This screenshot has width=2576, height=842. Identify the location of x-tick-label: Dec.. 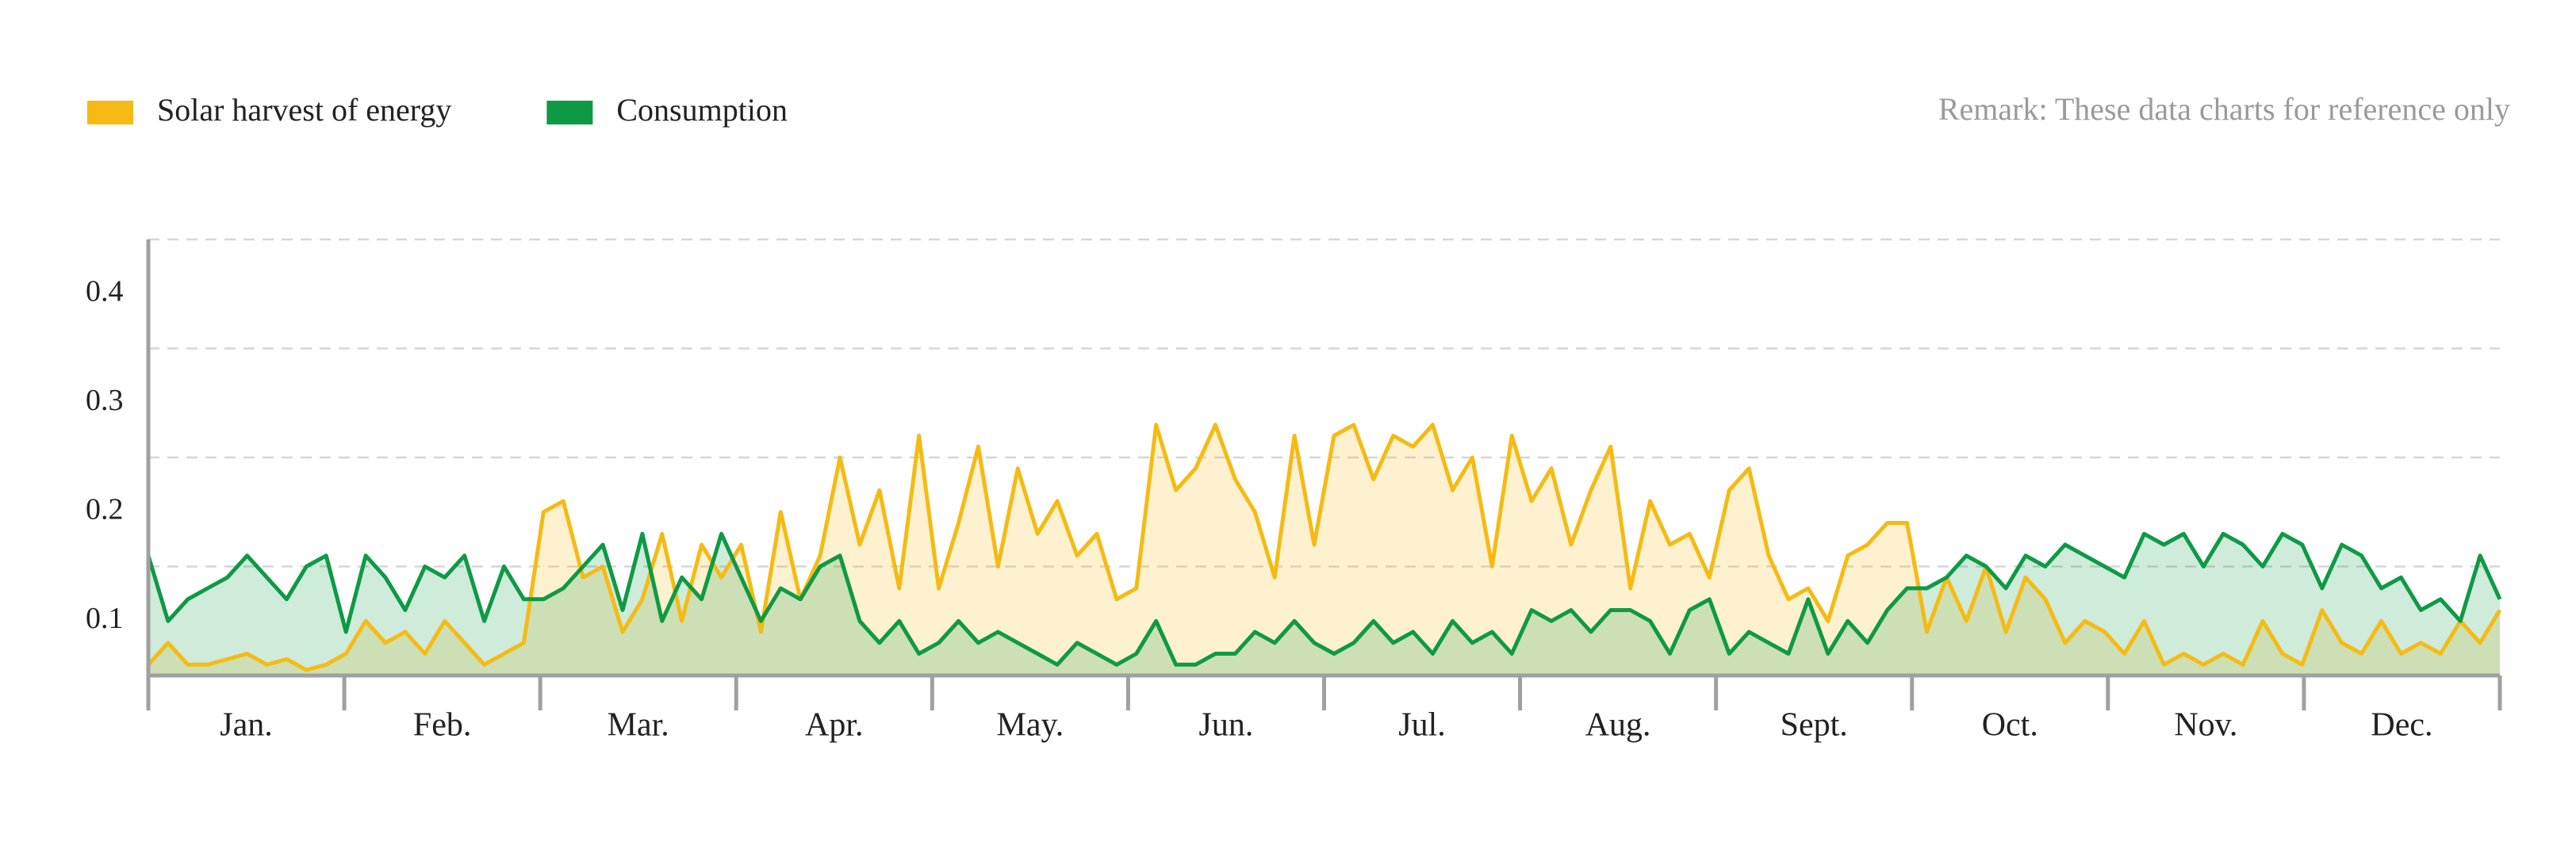
(2402, 725).